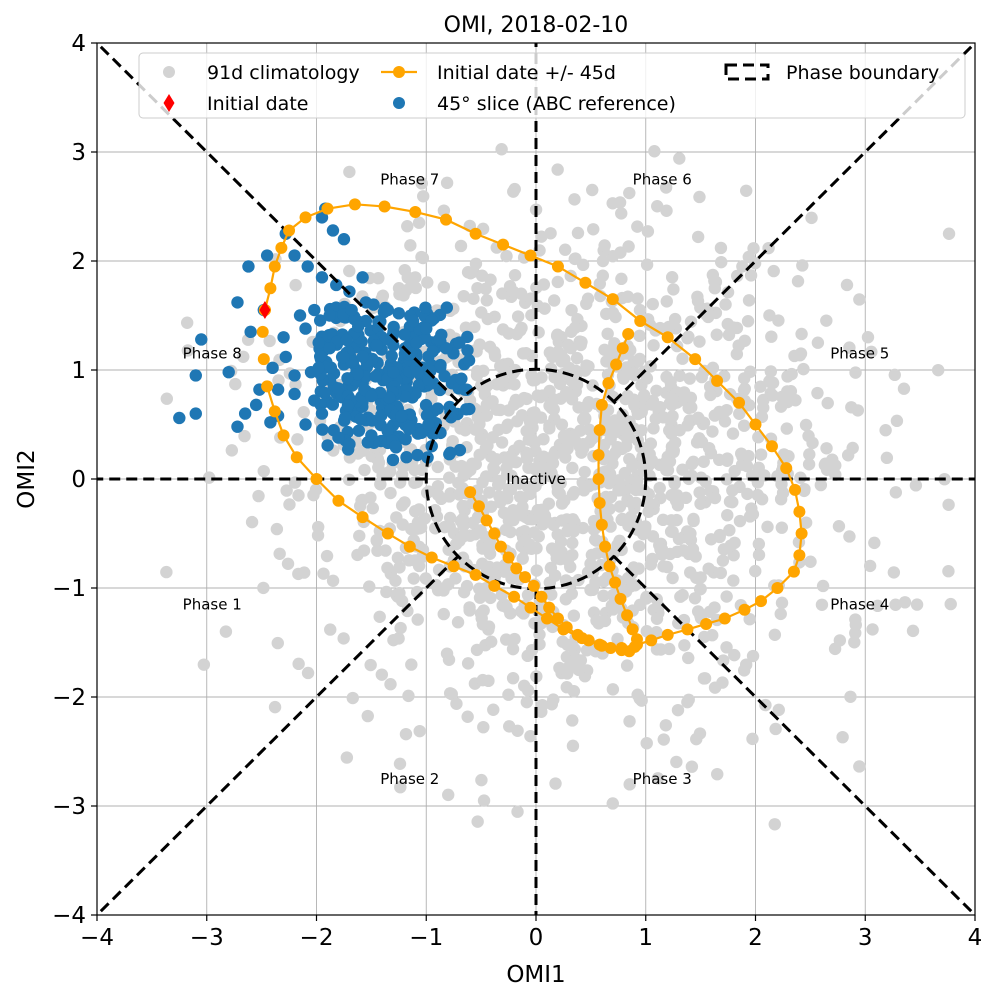 This screenshot has height=1004, width=997. What do you see at coordinates (865, 938) in the screenshot?
I see `x-tick-label: 3` at bounding box center [865, 938].